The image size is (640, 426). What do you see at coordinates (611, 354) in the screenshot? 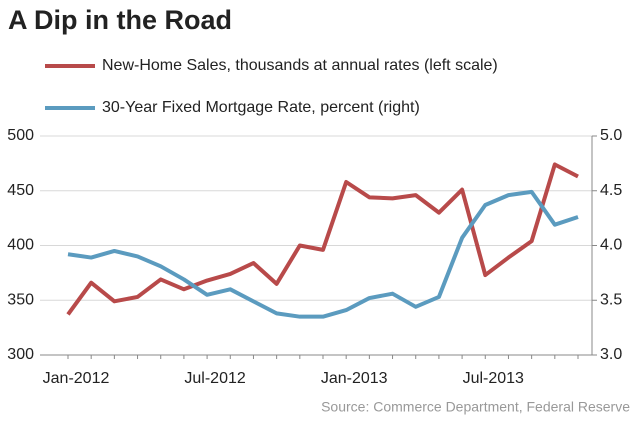
I see `y2-tick-label: 3.0` at bounding box center [611, 354].